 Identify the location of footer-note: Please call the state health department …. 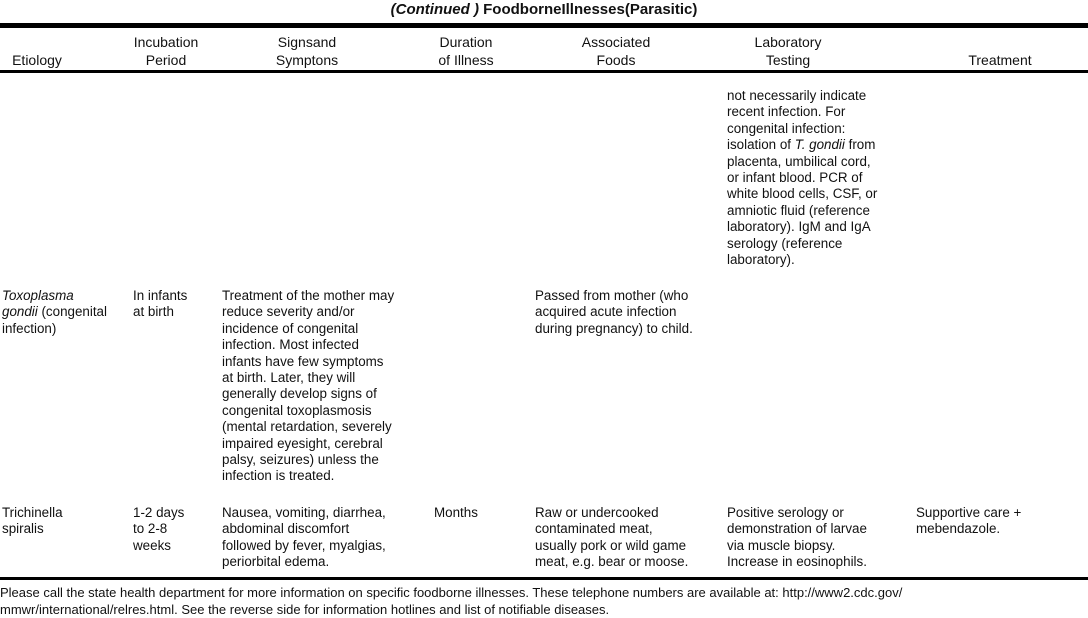
(451, 601).